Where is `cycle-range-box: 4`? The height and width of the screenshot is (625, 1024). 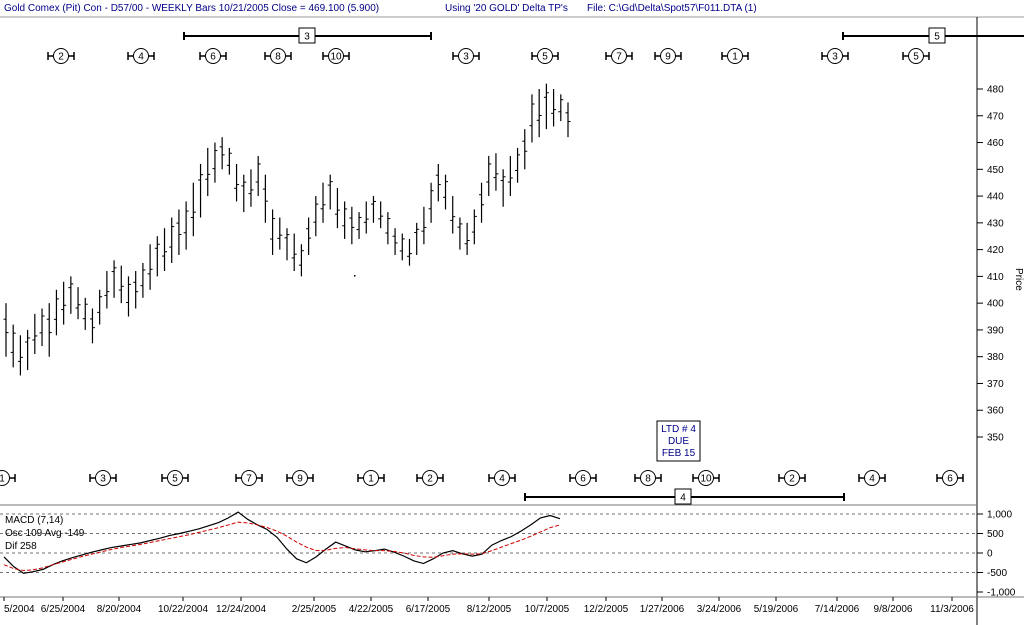
cycle-range-box: 4 is located at coordinates (684, 496).